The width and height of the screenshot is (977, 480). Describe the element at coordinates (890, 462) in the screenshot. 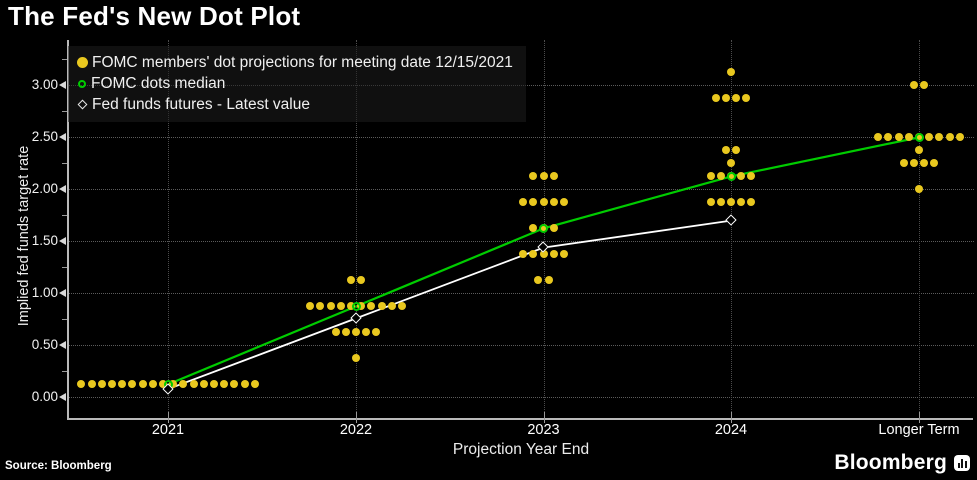

I see `bloomberg-wordmark: Bloomberg` at that location.